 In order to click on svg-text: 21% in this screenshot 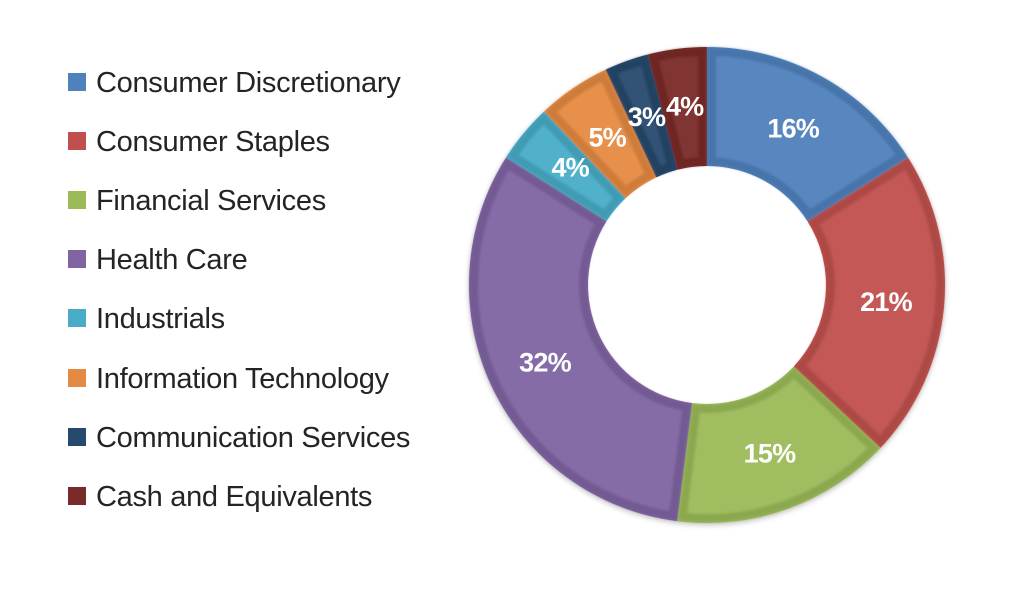, I will do `click(886, 302)`.